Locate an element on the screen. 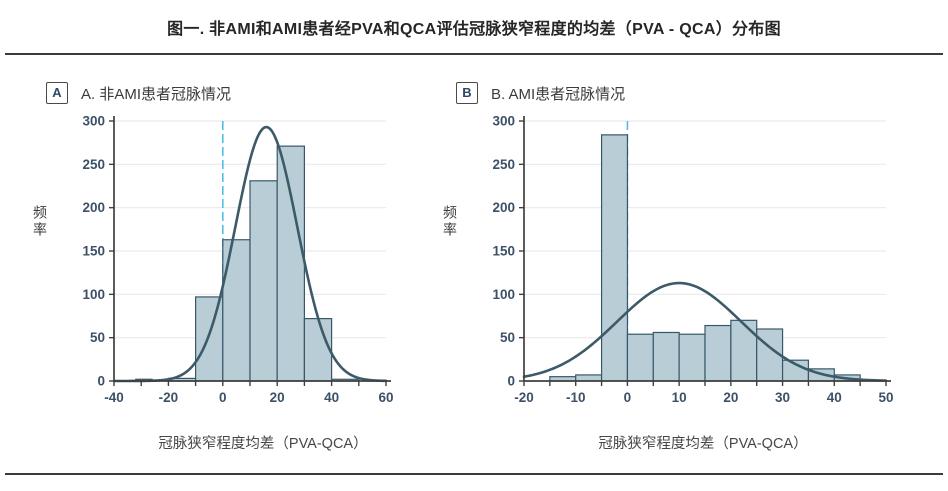 The width and height of the screenshot is (948, 491). panel-a-x-axis-title: 冠脉狭窄程度均差（PVA-QCA） is located at coordinates (263, 444).